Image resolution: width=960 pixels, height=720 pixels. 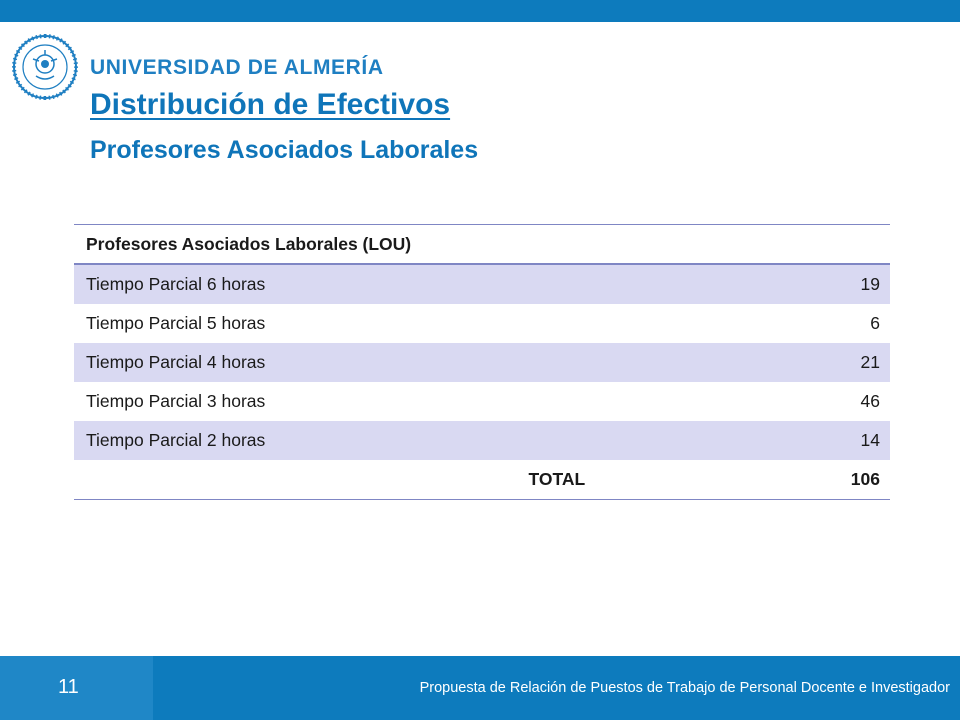 I want to click on total-row: TOTAL 106, so click(x=482, y=480).